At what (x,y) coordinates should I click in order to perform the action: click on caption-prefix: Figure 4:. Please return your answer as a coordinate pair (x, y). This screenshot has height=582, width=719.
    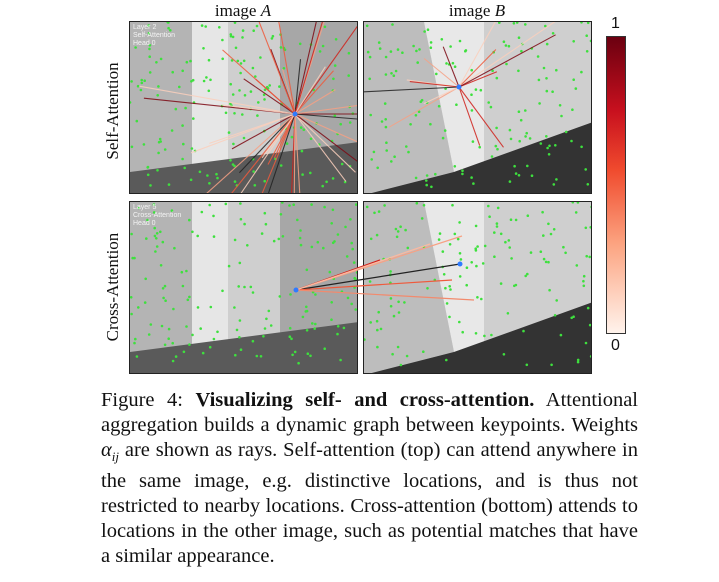
    Looking at the image, I should click on (148, 400).